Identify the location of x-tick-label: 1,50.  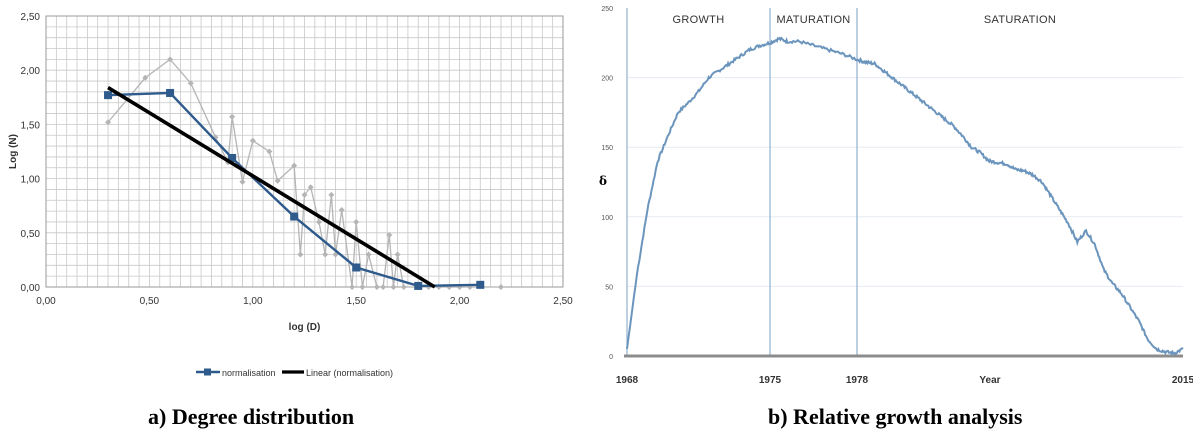
(356, 301).